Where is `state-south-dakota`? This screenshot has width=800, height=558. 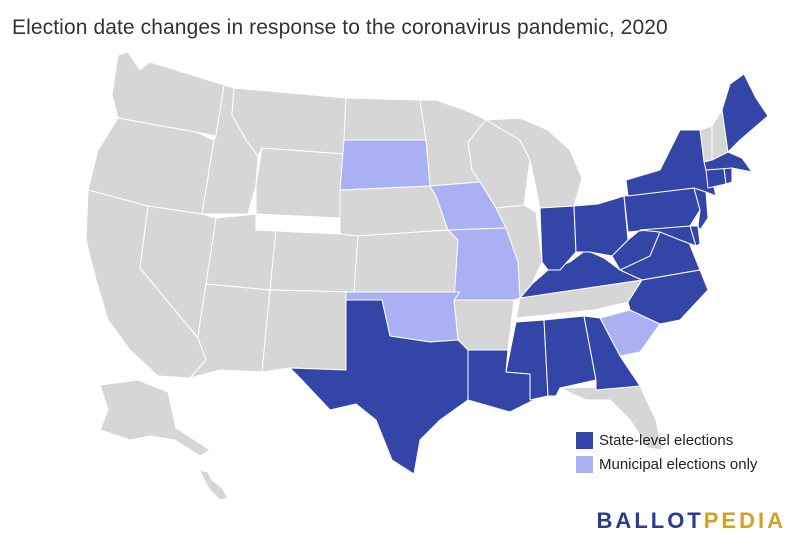
state-south-dakota is located at coordinates (385, 165).